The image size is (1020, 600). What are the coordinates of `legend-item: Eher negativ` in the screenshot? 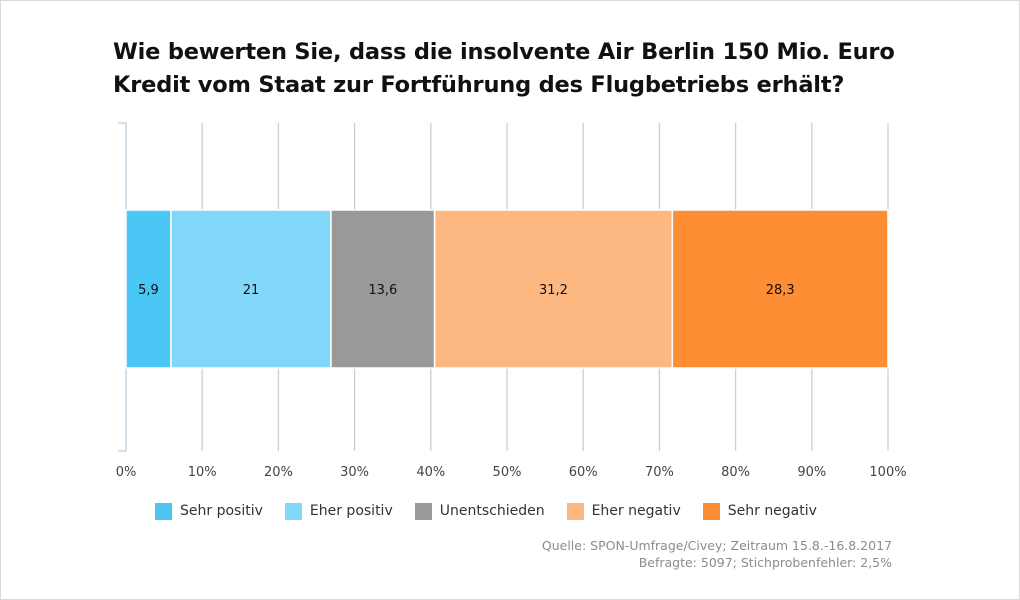 It's located at (623, 511).